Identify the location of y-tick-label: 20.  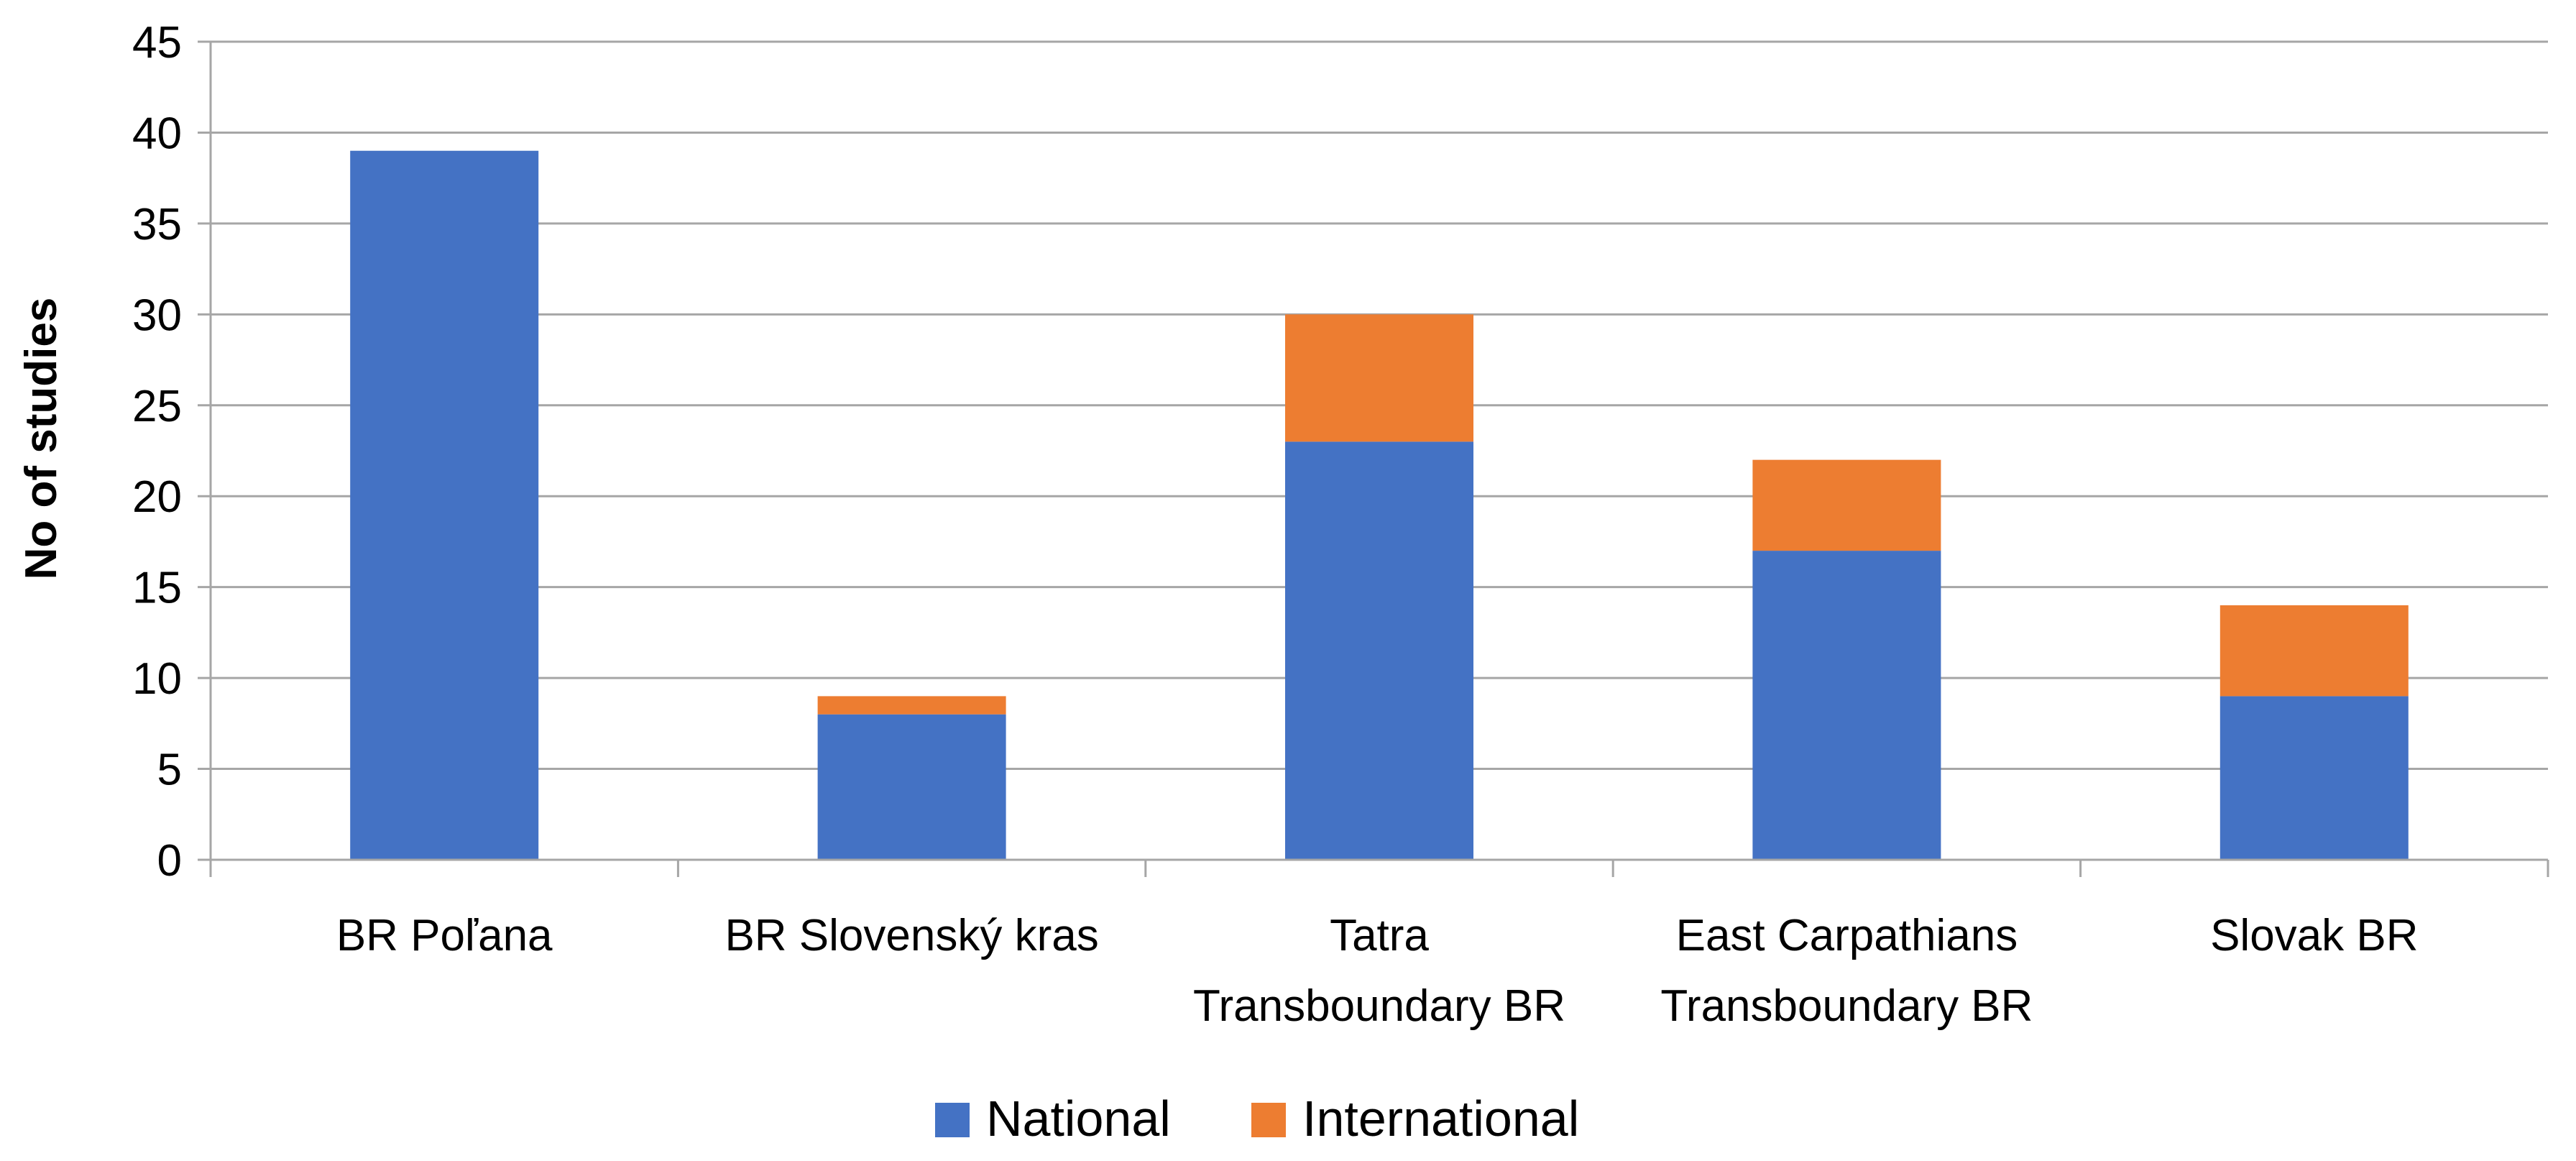
(157, 497).